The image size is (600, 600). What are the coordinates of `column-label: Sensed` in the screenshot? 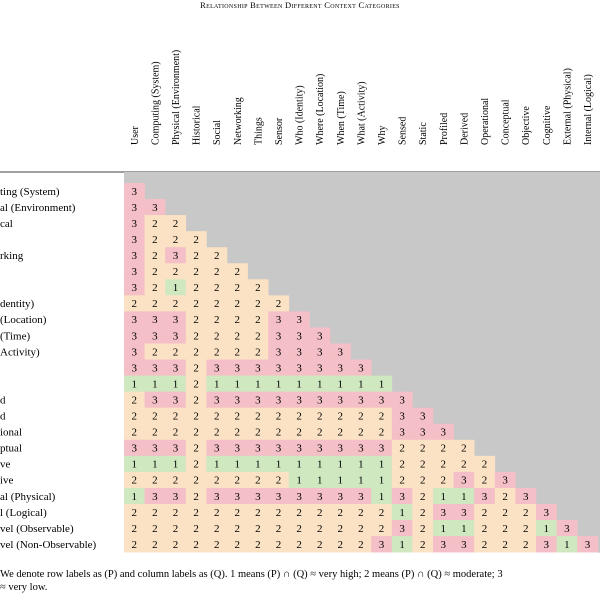 It's located at (403, 131).